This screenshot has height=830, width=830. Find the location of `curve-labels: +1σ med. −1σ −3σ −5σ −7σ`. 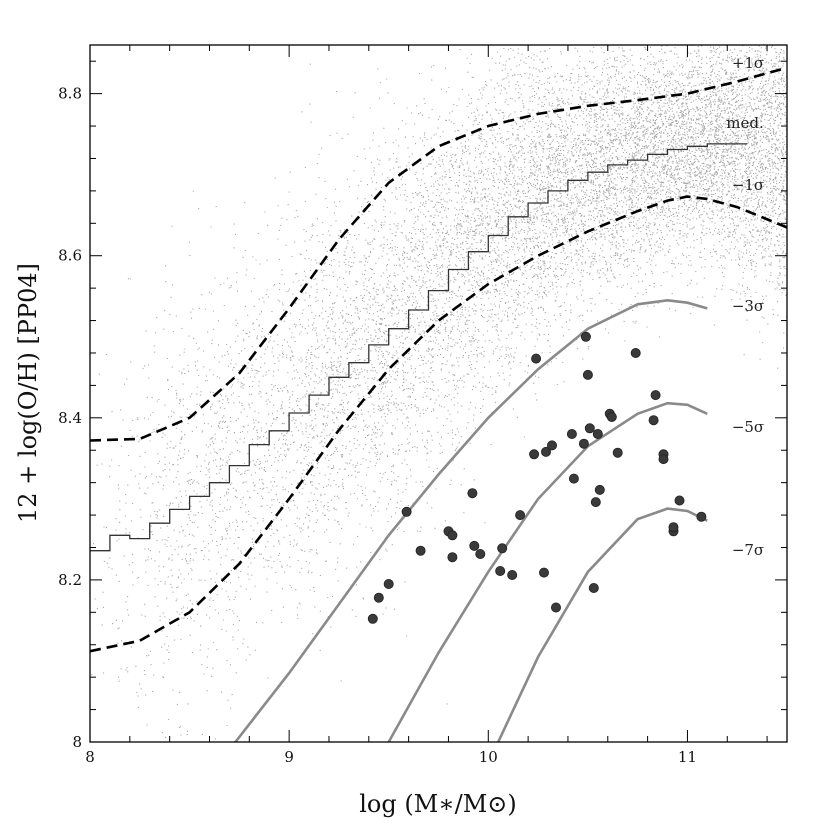

curve-labels: +1σ med. −1σ −3σ −5σ −7σ is located at coordinates (745, 306).